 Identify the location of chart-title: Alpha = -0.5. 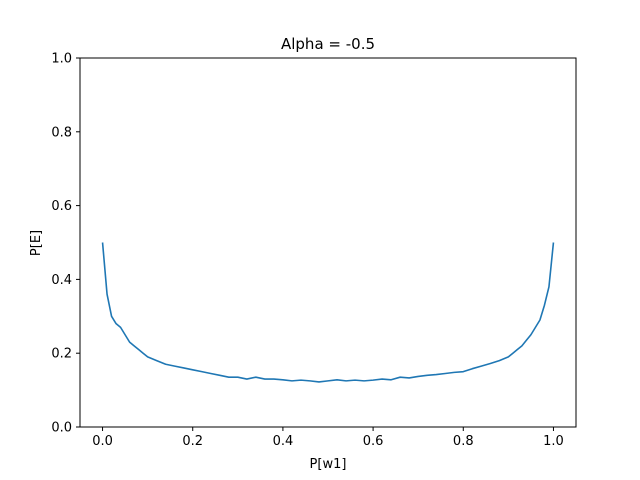
(328, 44).